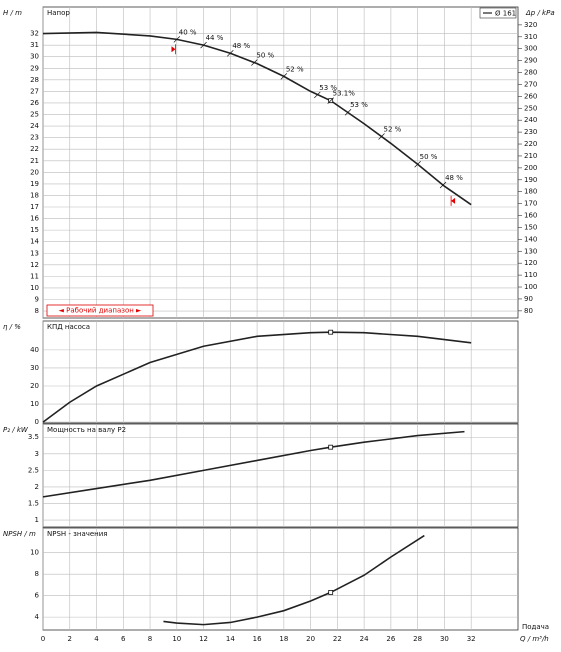 This screenshot has width=561, height=652. I want to click on y2-tick-label: 310, so click(530, 37).